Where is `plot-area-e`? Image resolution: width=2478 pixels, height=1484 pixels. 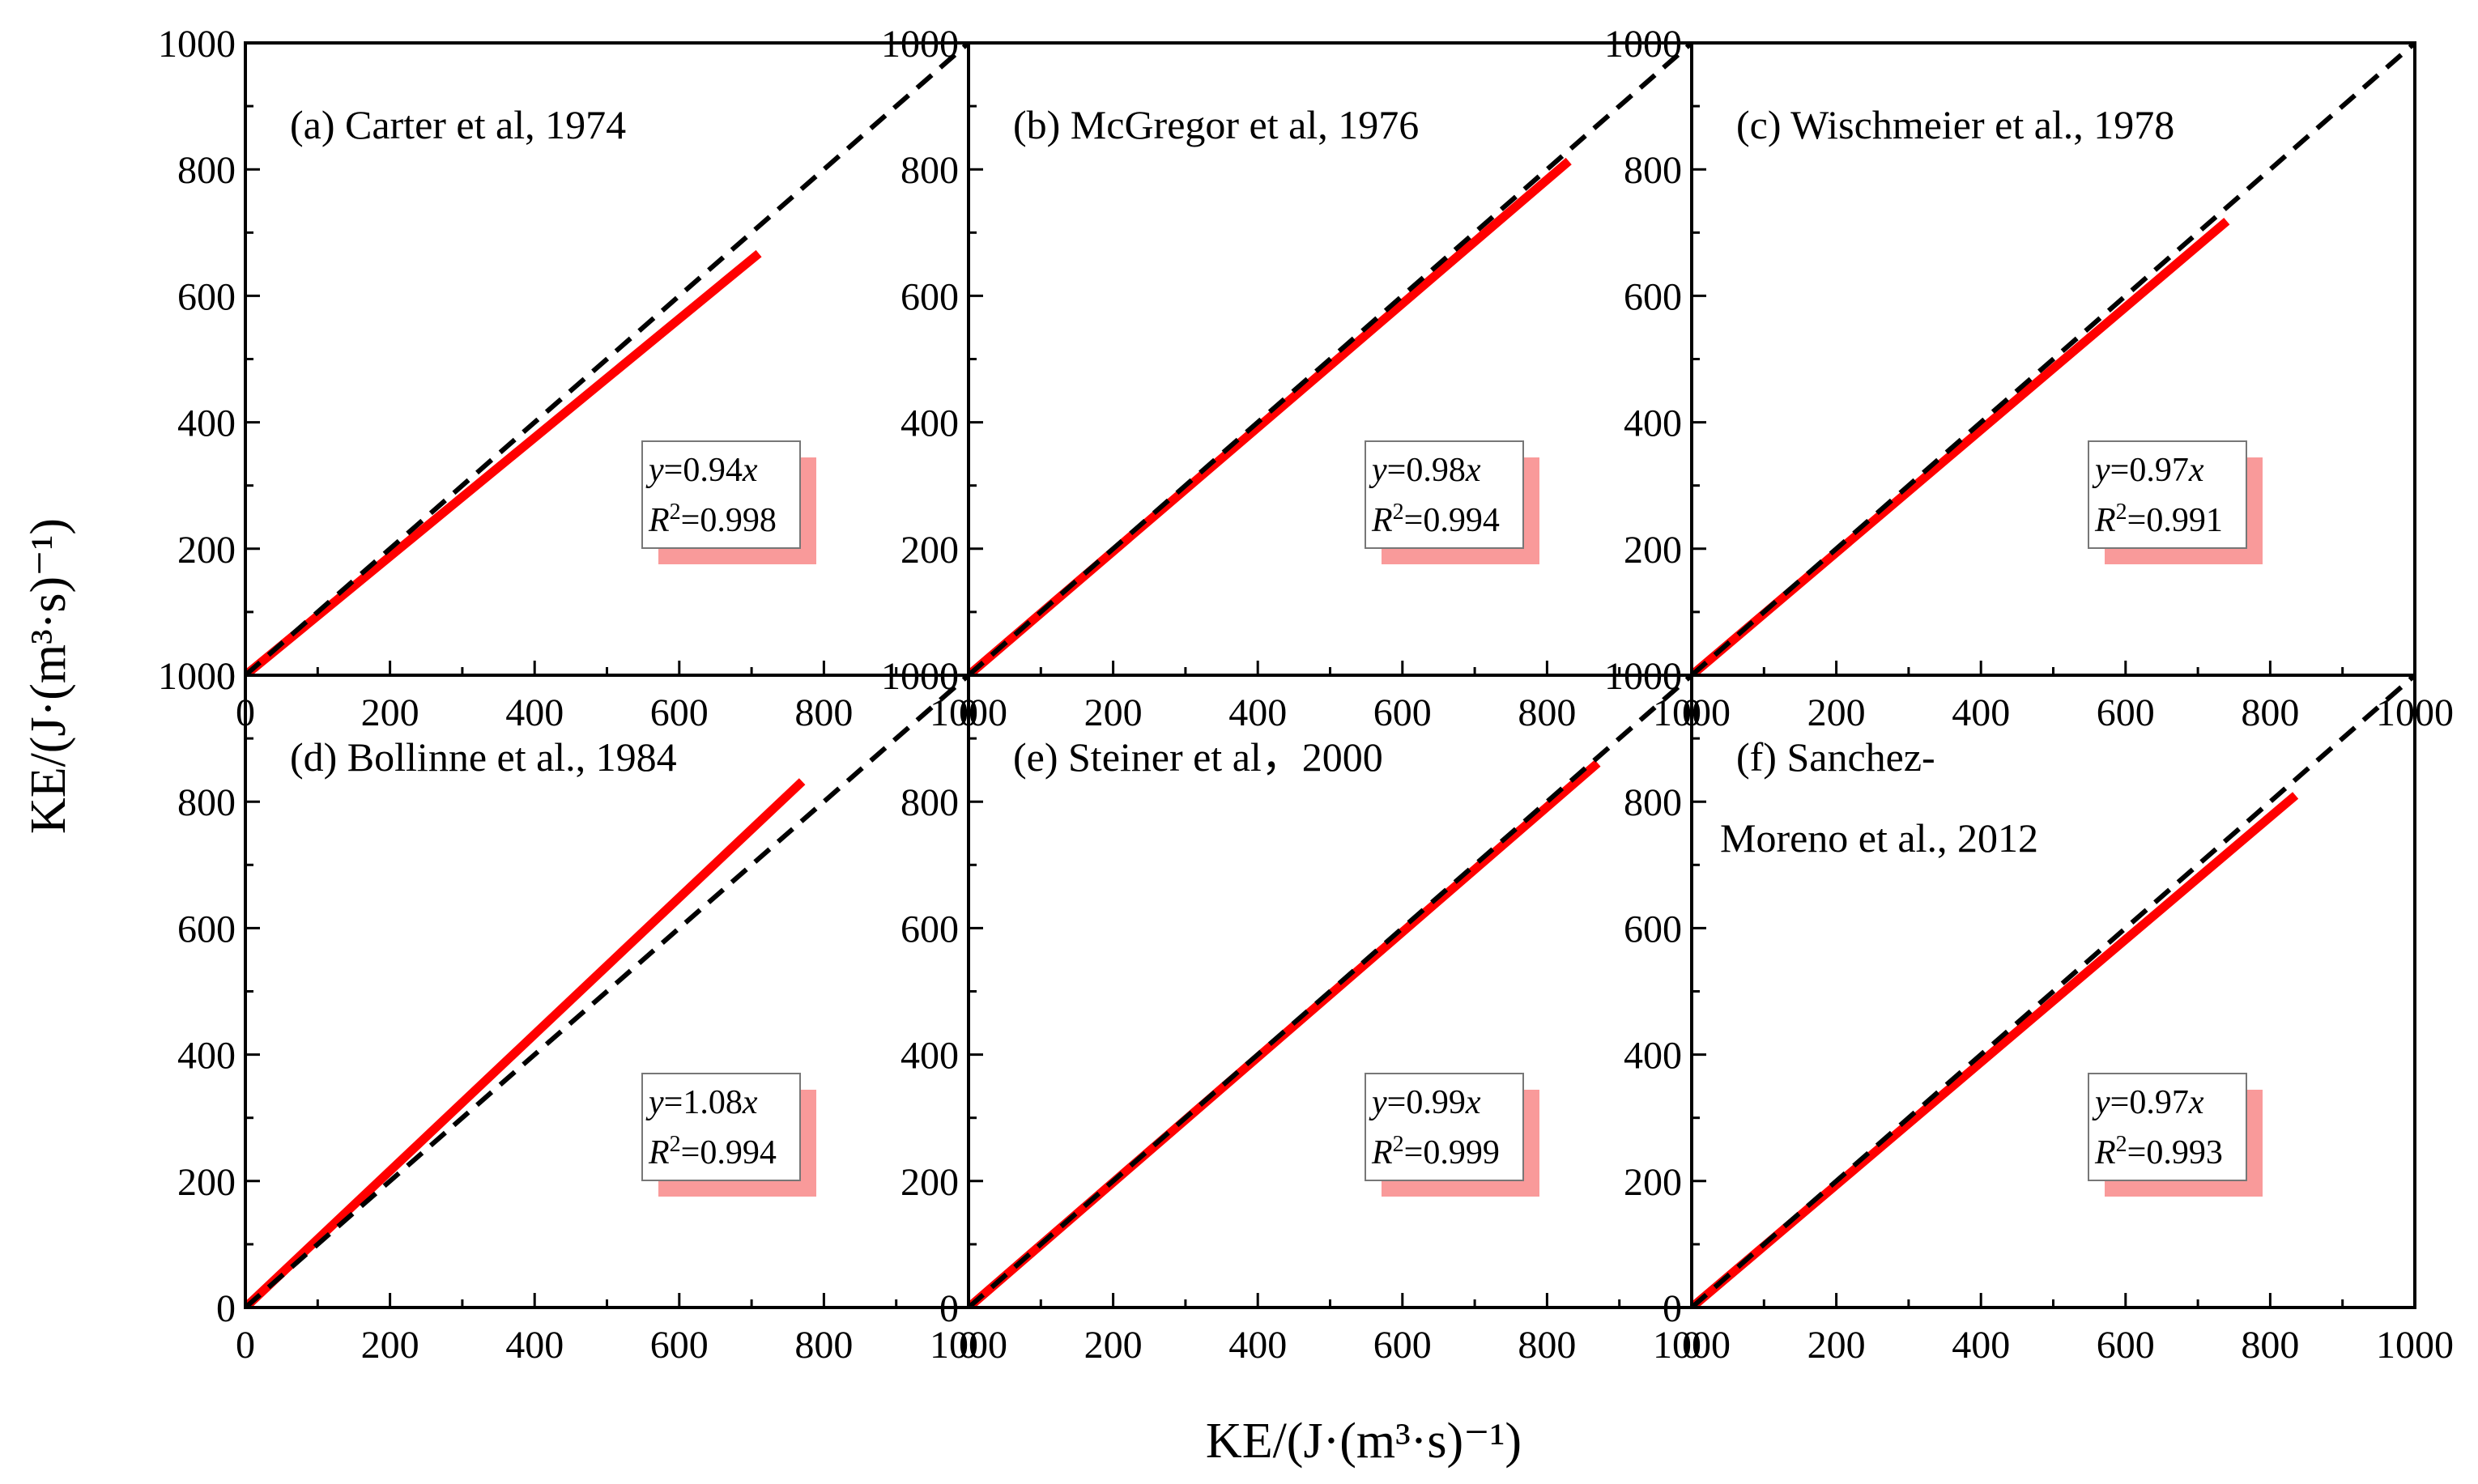 plot-area-e is located at coordinates (1330, 991).